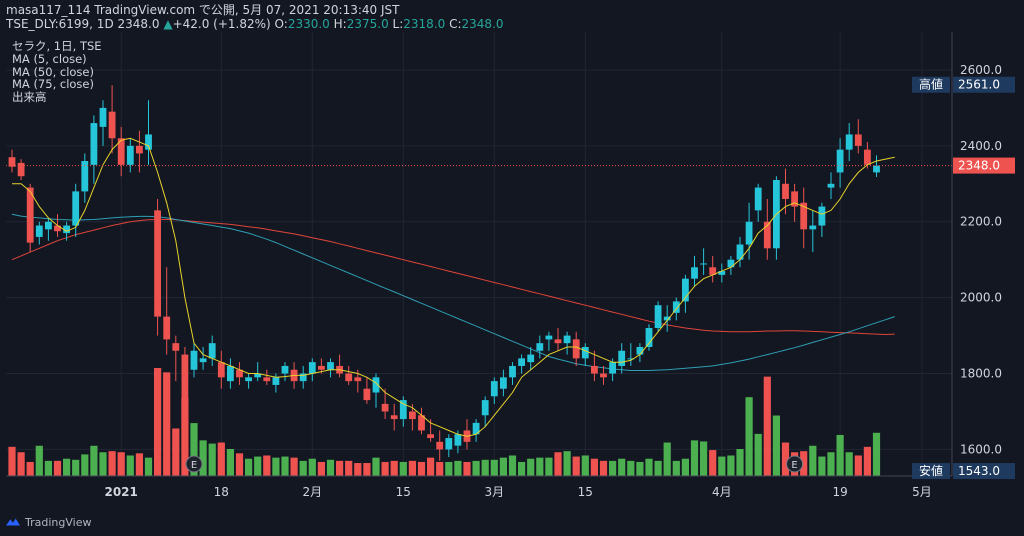 The height and width of the screenshot is (536, 1024). What do you see at coordinates (58, 522) in the screenshot?
I see `brand-label: TradingView` at bounding box center [58, 522].